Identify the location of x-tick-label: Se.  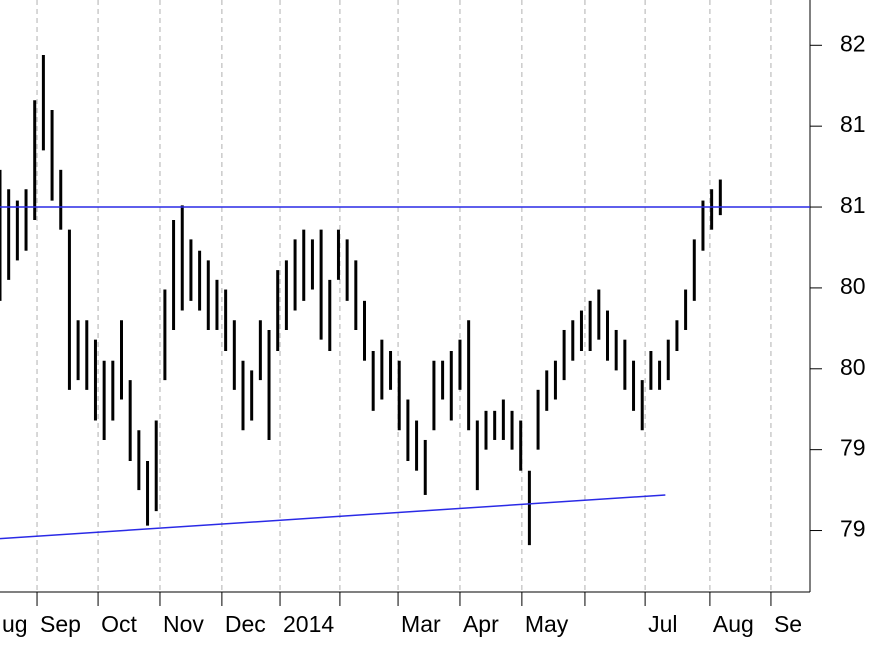
(788, 624).